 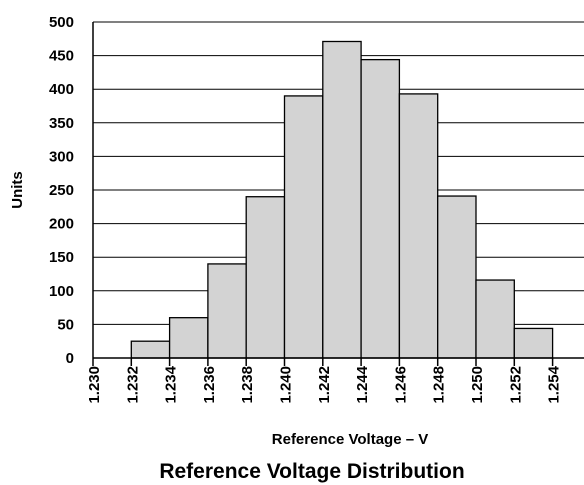 What do you see at coordinates (61, 56) in the screenshot?
I see `y-tick-label: 450` at bounding box center [61, 56].